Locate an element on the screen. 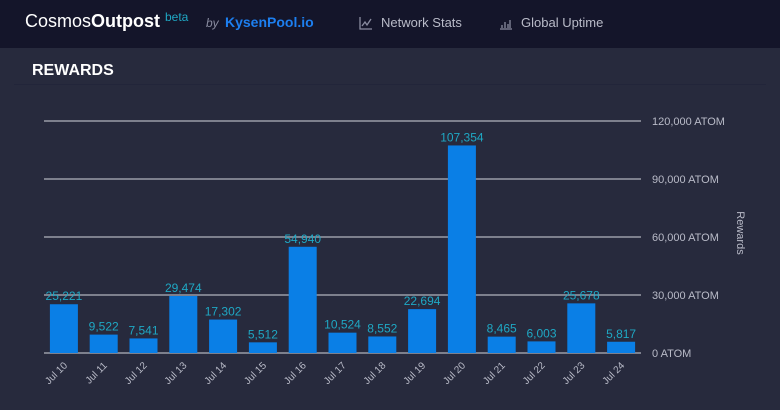  brand-light: Cosmos is located at coordinates (58, 21).